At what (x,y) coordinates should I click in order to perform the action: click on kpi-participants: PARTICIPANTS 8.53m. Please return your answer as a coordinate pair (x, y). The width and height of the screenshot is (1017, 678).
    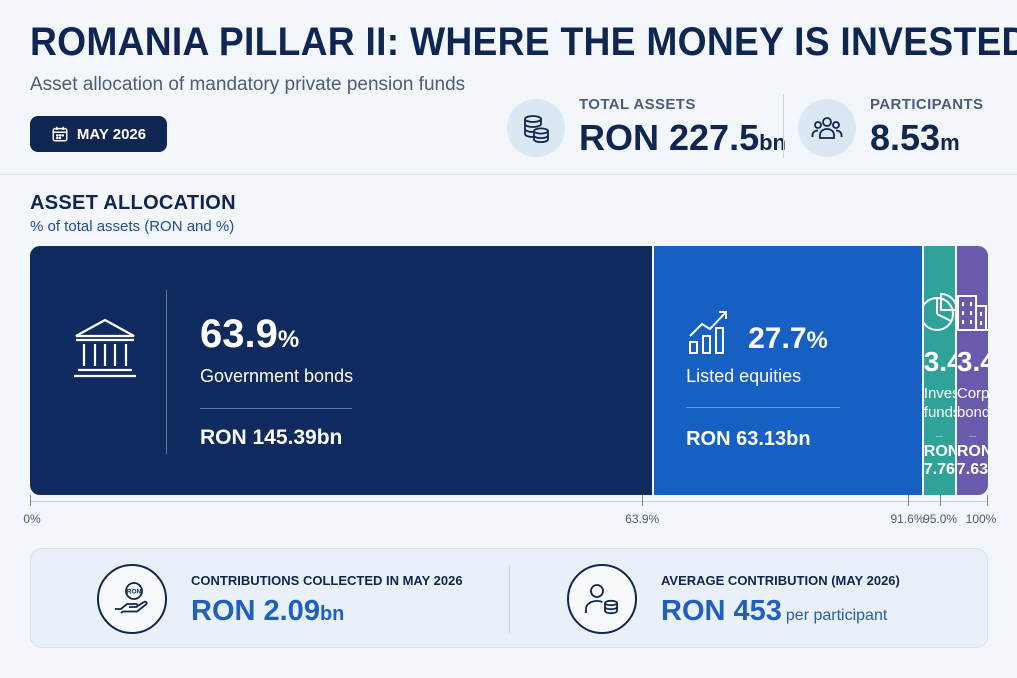
    Looking at the image, I should click on (890, 127).